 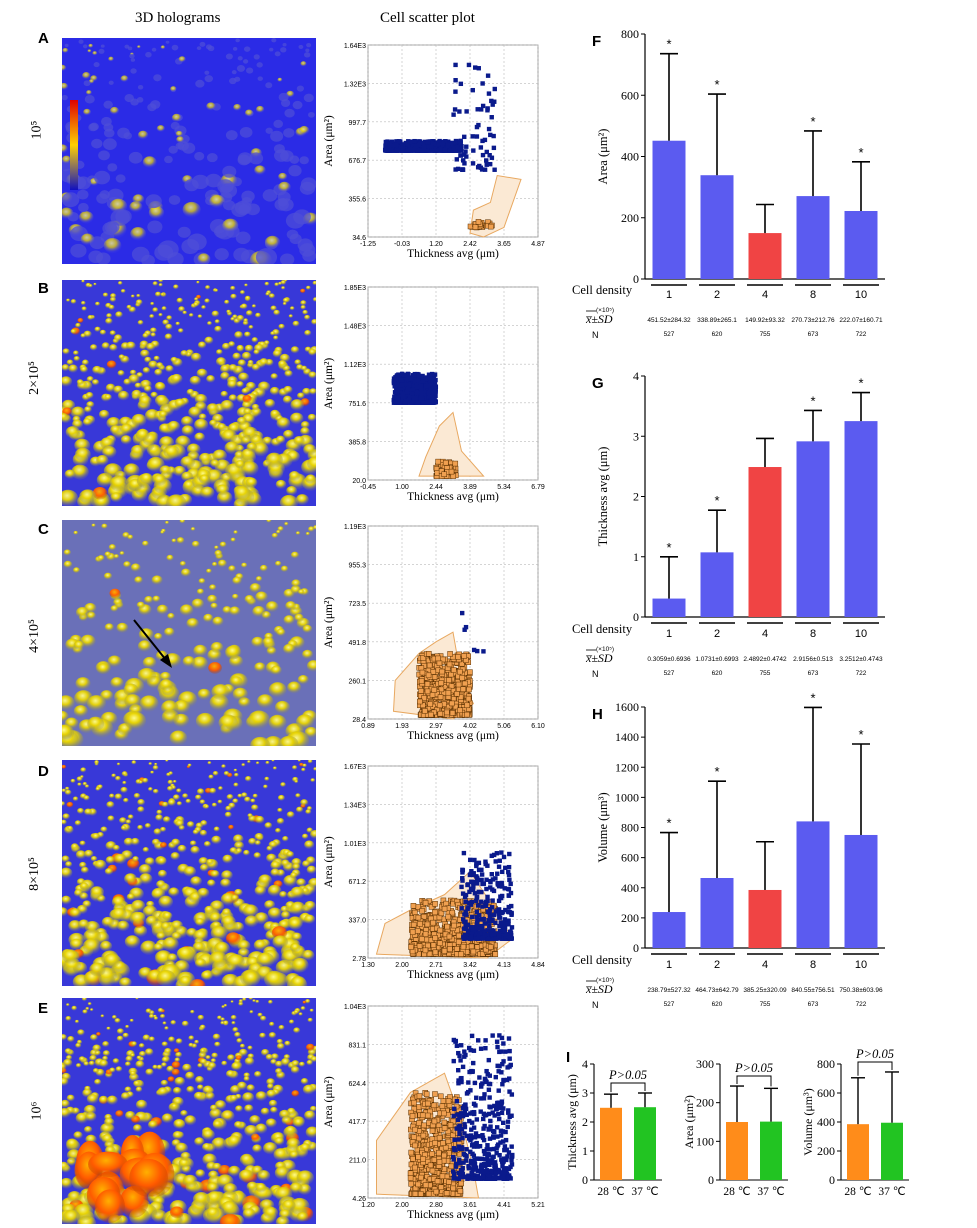 What do you see at coordinates (451, 444) in the screenshot?
I see `gate-region` at bounding box center [451, 444].